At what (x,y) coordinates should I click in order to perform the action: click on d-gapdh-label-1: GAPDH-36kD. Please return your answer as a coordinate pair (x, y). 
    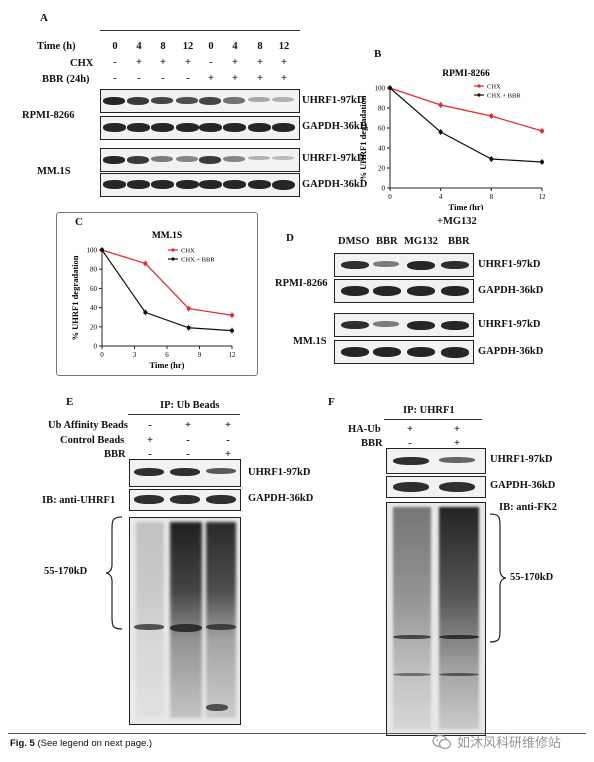
    Looking at the image, I should click on (511, 290).